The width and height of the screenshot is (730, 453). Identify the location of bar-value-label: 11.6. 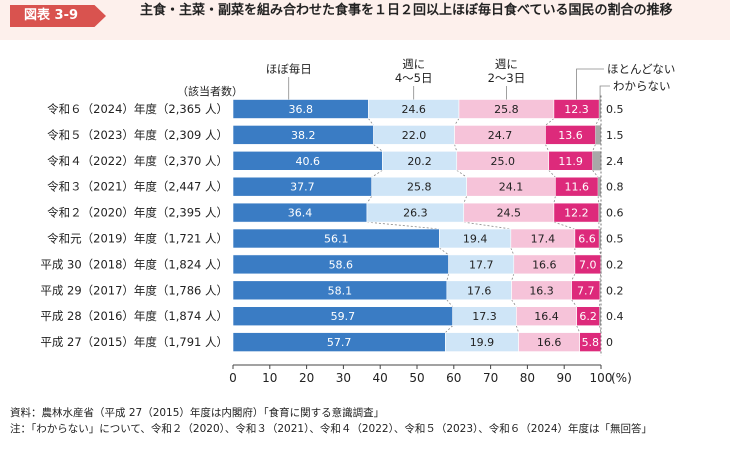
(576, 187).